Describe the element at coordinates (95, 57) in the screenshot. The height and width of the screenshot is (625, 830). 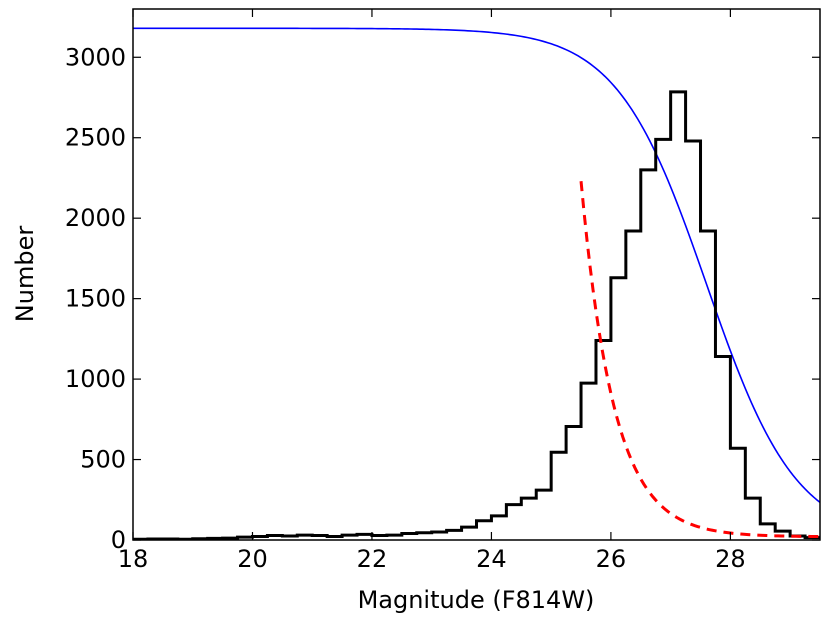
I see `y-tick-label: 3000` at that location.